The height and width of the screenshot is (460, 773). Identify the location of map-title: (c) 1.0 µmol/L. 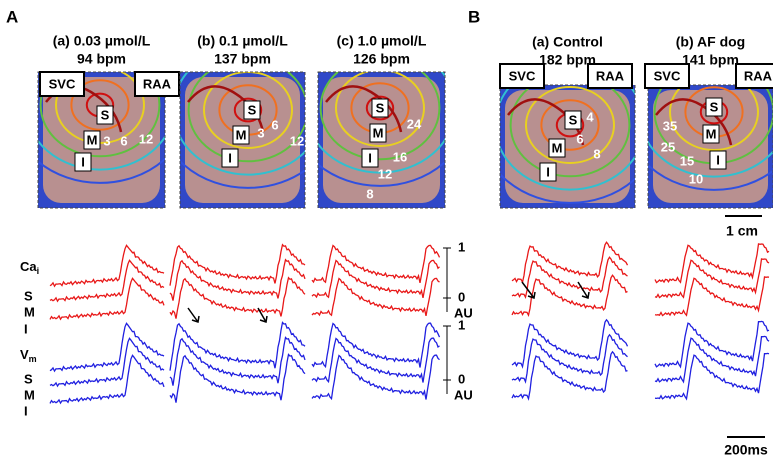
(382, 41).